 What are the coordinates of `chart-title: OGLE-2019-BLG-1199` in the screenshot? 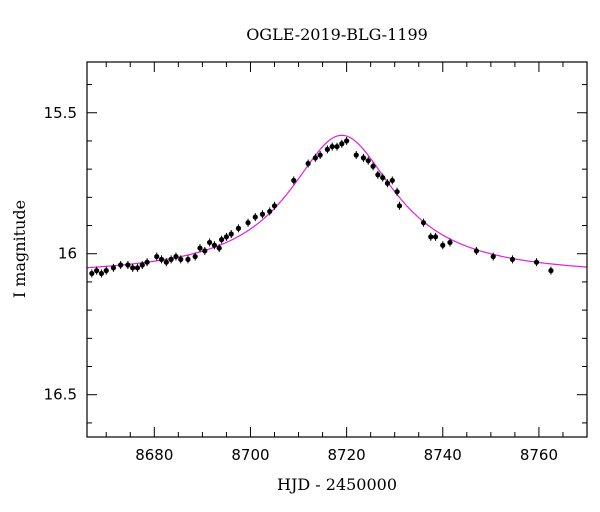 It's located at (337, 34).